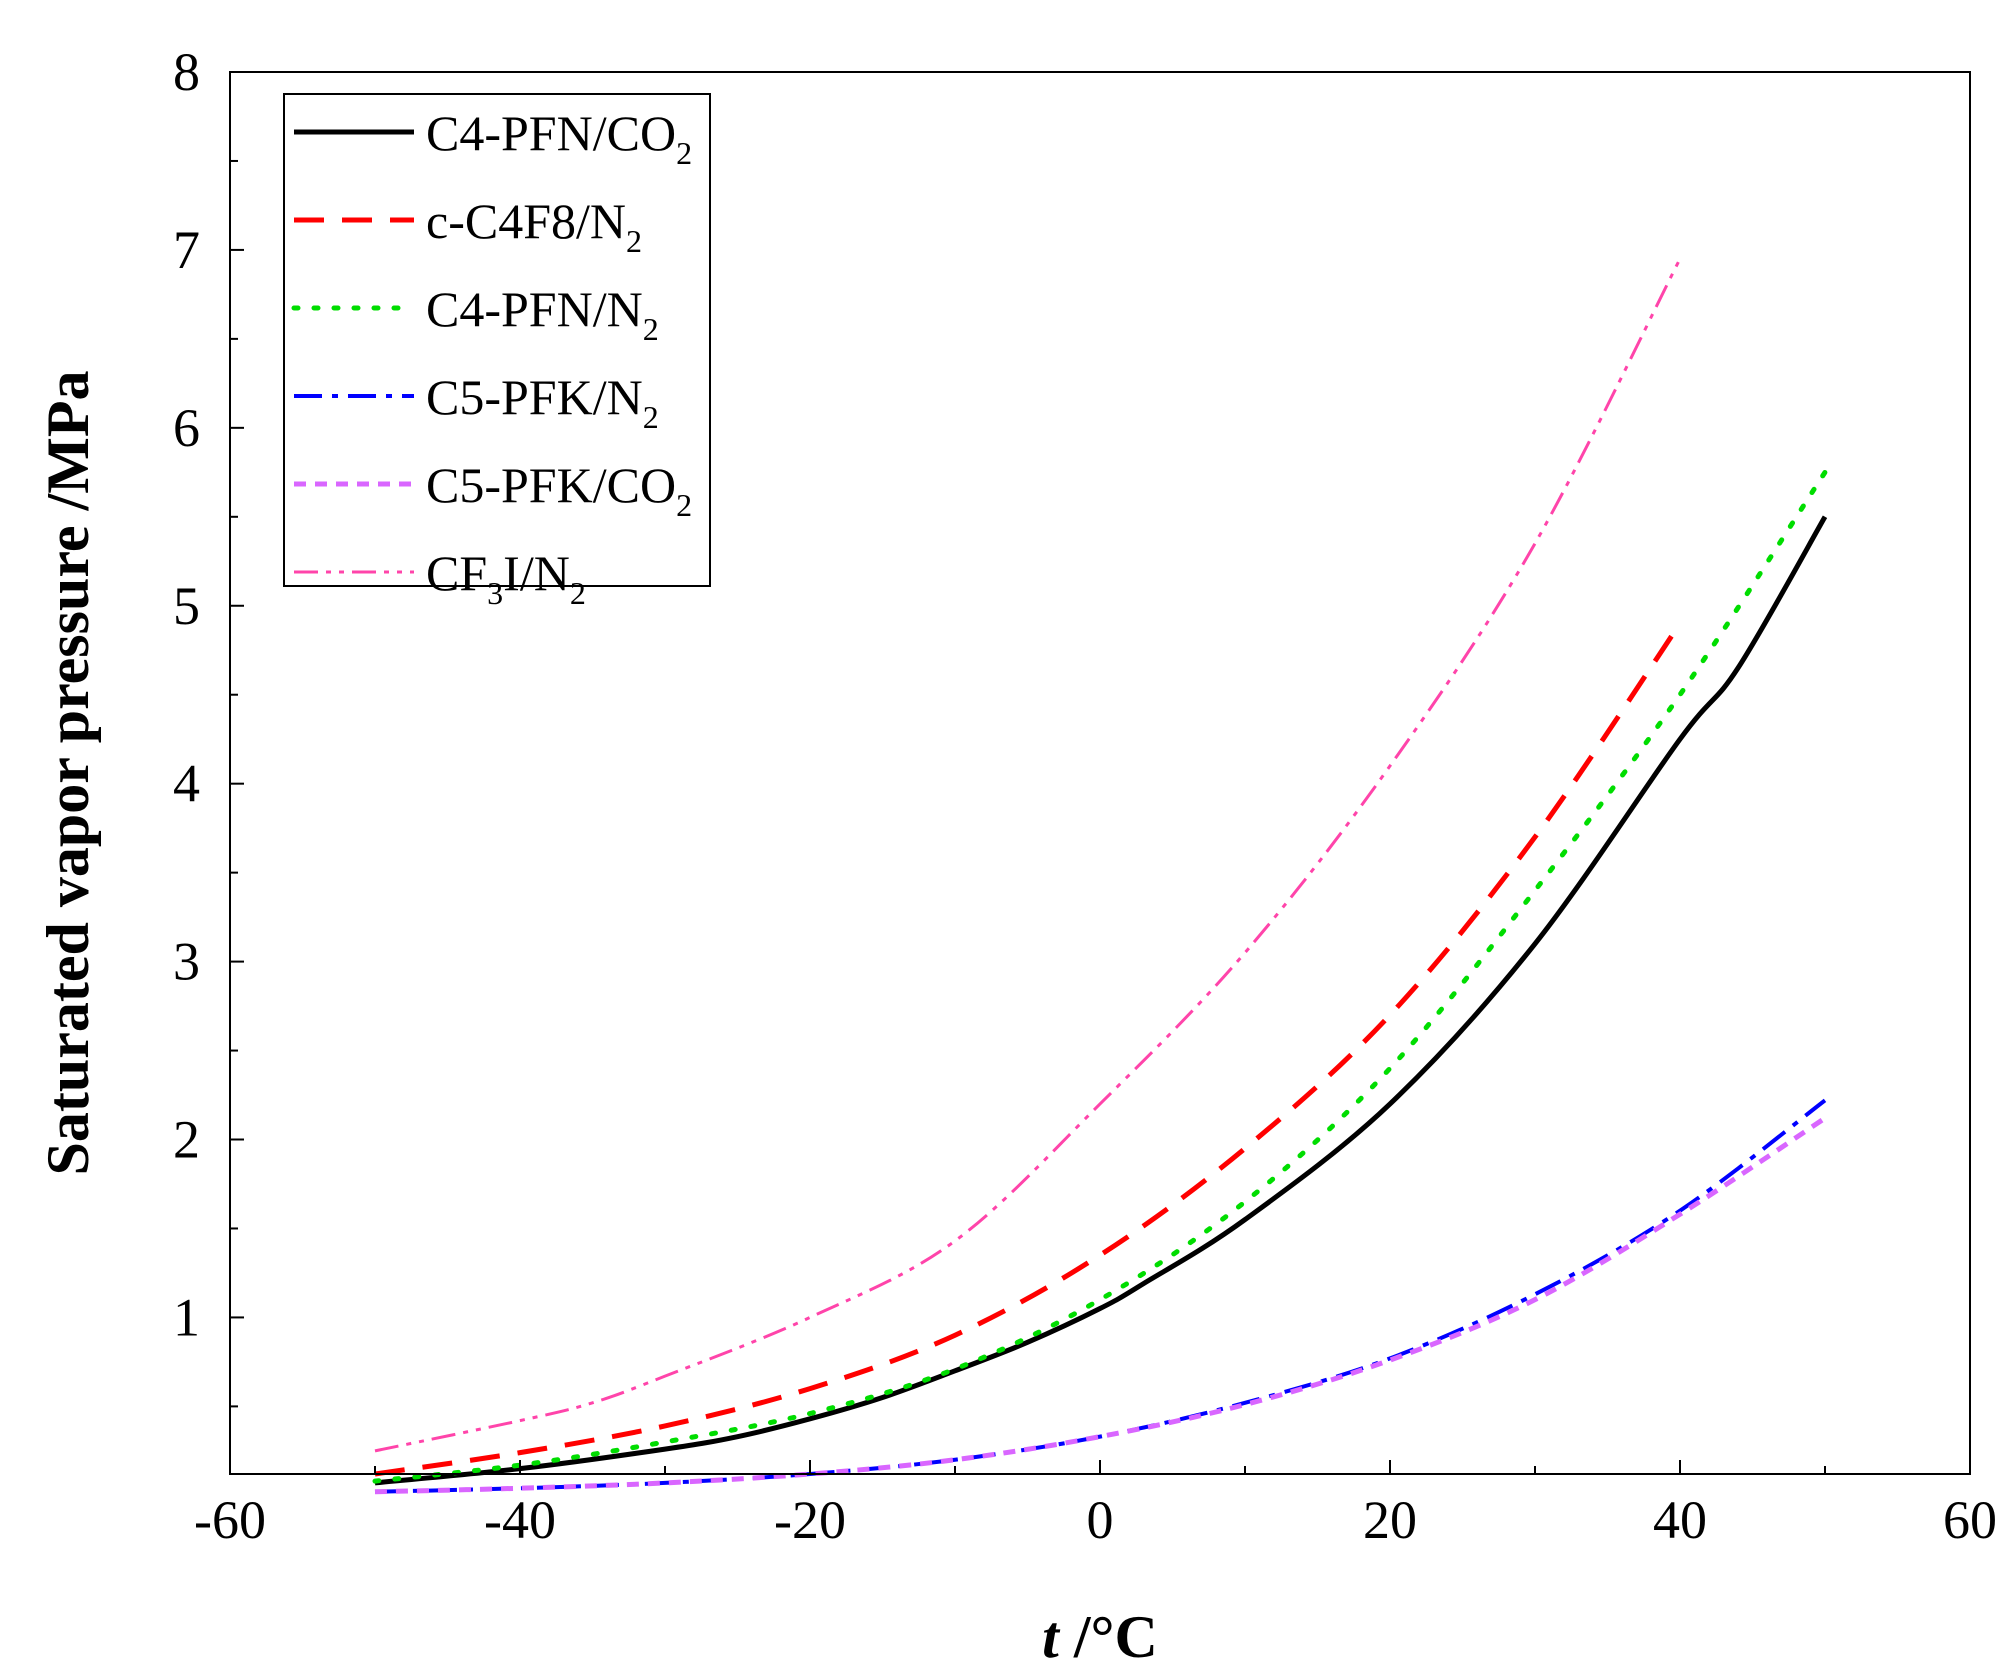 This screenshot has width=2011, height=1673. I want to click on x-axis-unit: /°C, so click(1108, 1637).